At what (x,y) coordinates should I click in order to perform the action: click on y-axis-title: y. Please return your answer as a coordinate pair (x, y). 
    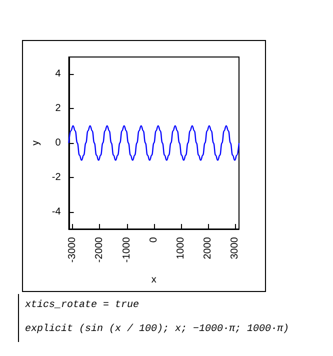
    Looking at the image, I should click on (36, 143).